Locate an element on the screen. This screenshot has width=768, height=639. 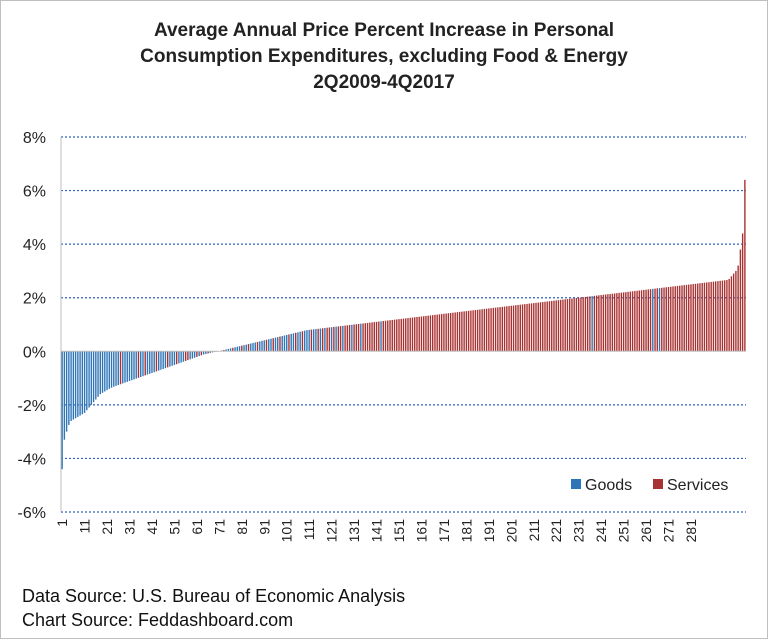
legend-goods-label: Goods is located at coordinates (608, 485).